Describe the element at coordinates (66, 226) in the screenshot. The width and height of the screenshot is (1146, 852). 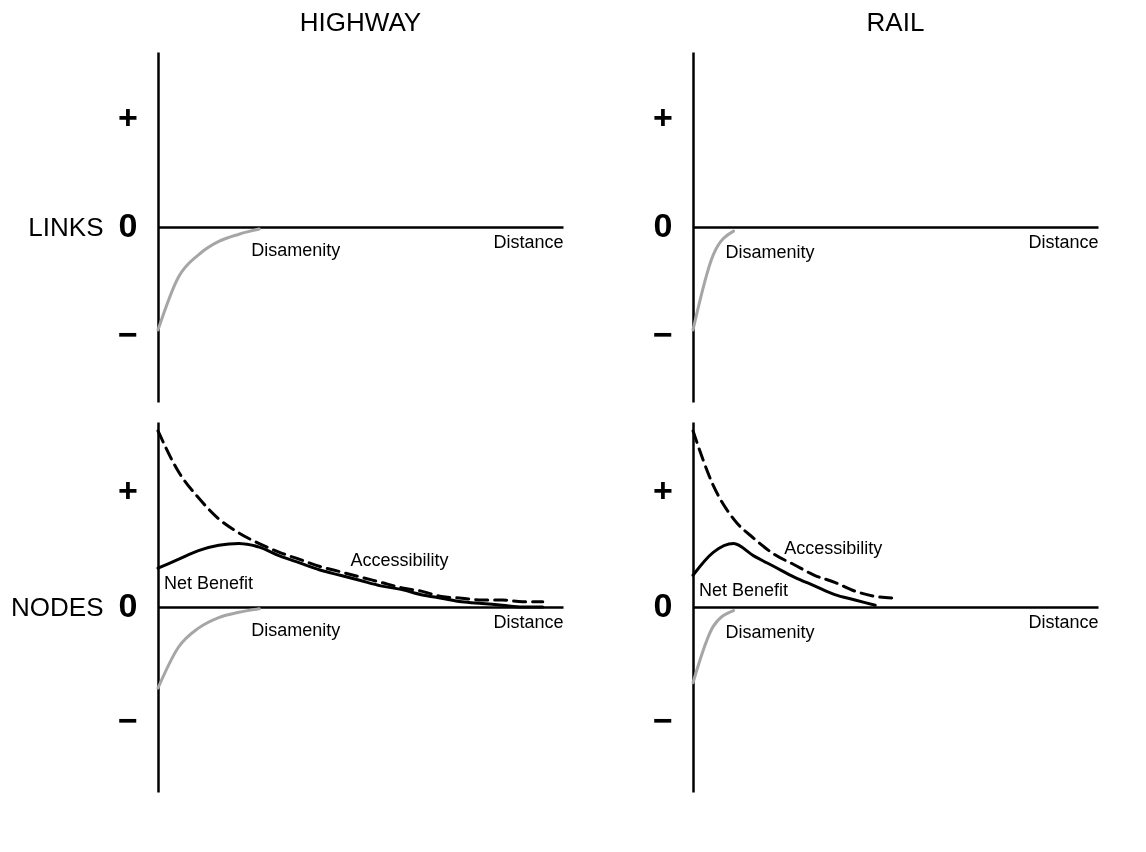
I see `y-axis-title: LINKS` at that location.